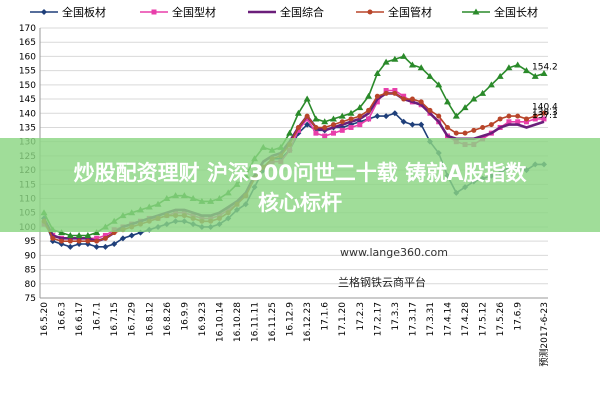  What do you see at coordinates (178, 12) in the screenshot?
I see `legend-item: 全国型材` at bounding box center [178, 12].